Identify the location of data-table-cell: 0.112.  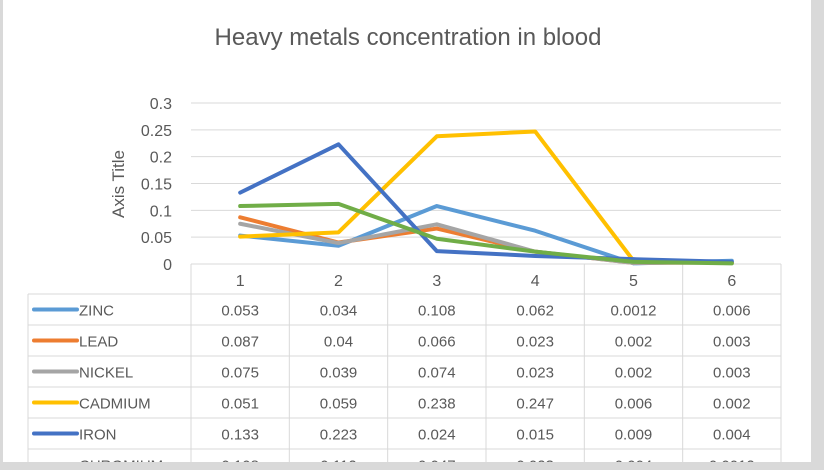
(338, 460).